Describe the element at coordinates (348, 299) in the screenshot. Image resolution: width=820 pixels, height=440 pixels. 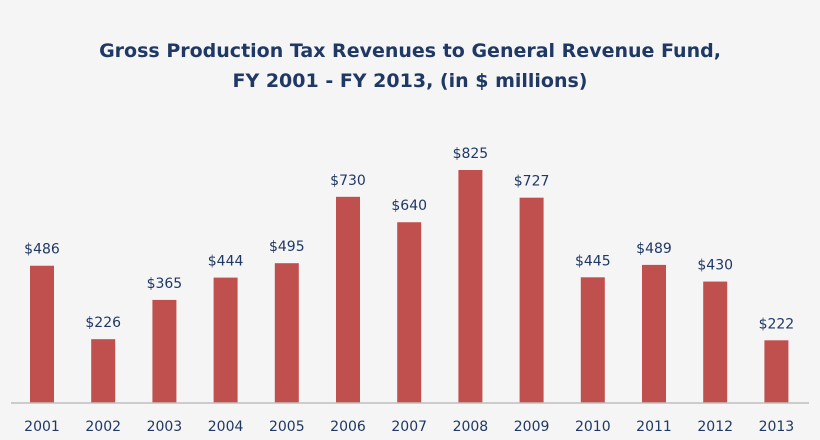
I see `bar-2006` at that location.